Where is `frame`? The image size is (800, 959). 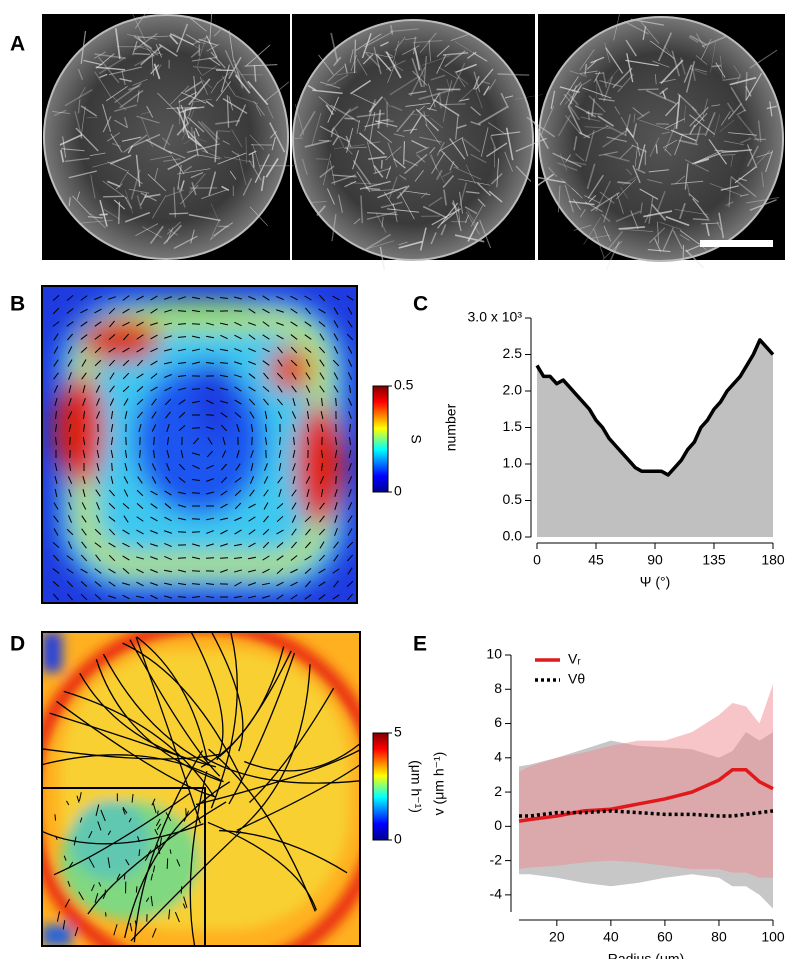 frame is located at coordinates (201, 789).